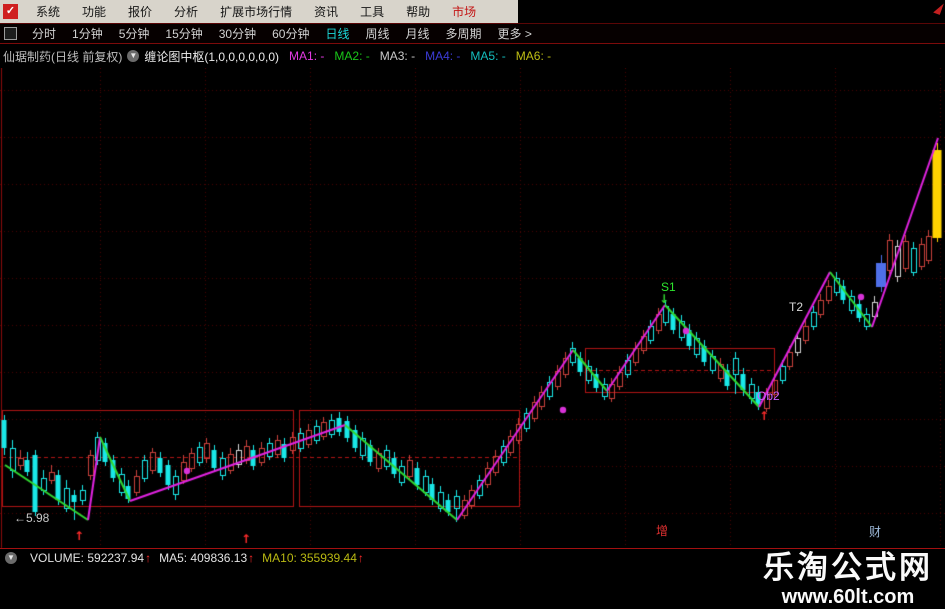  Describe the element at coordinates (337, 34) in the screenshot. I see `period-tab-day: 日线` at that location.